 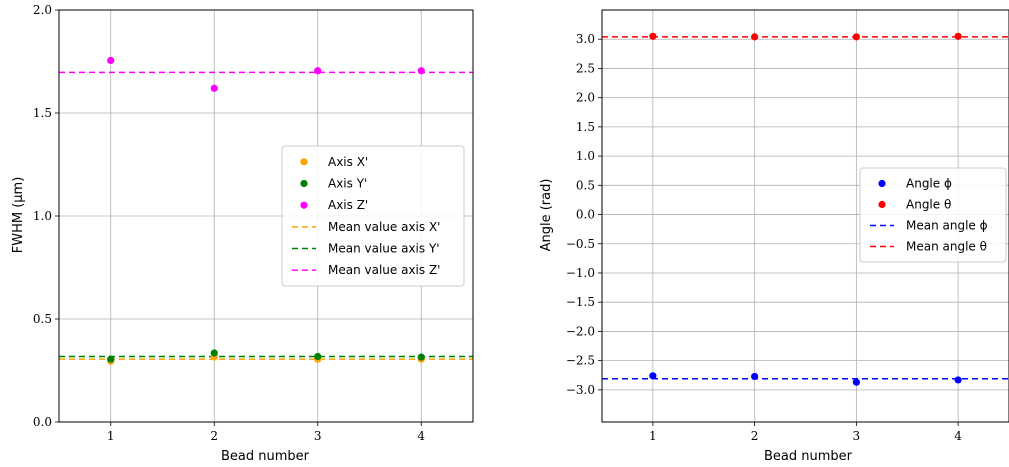 I want to click on y-tick-label: −0.5, so click(x=580, y=244).